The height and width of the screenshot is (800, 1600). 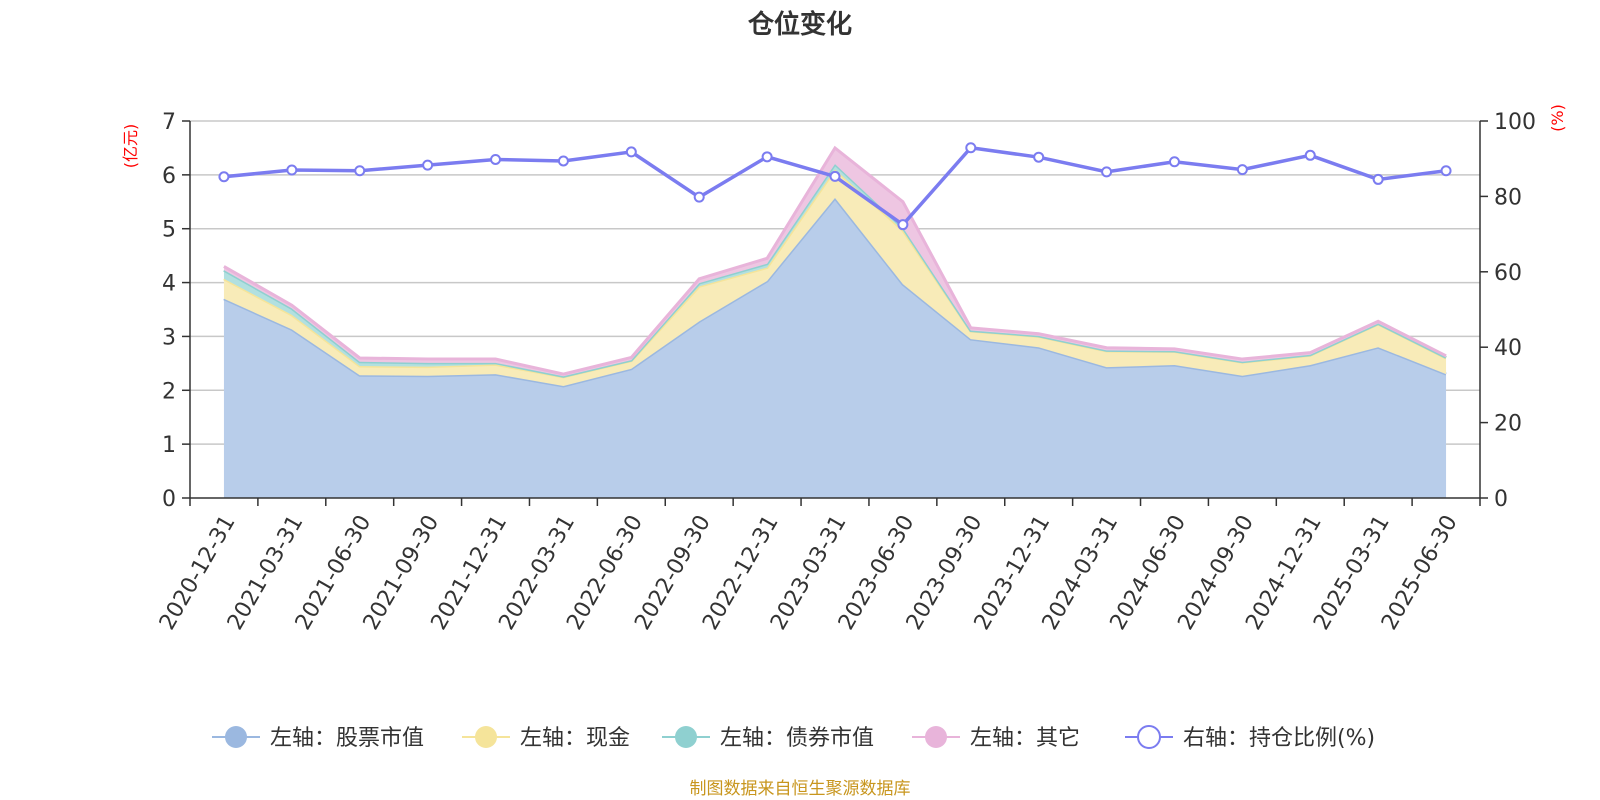 What do you see at coordinates (169, 445) in the screenshot?
I see `left-tick-label: 1` at bounding box center [169, 445].